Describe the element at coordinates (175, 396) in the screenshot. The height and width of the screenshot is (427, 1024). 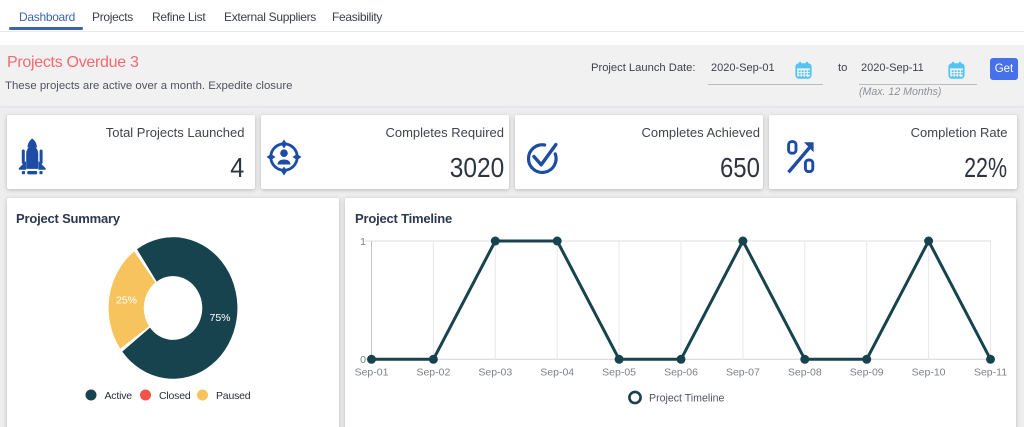
I see `svg-text: Closed` at that location.